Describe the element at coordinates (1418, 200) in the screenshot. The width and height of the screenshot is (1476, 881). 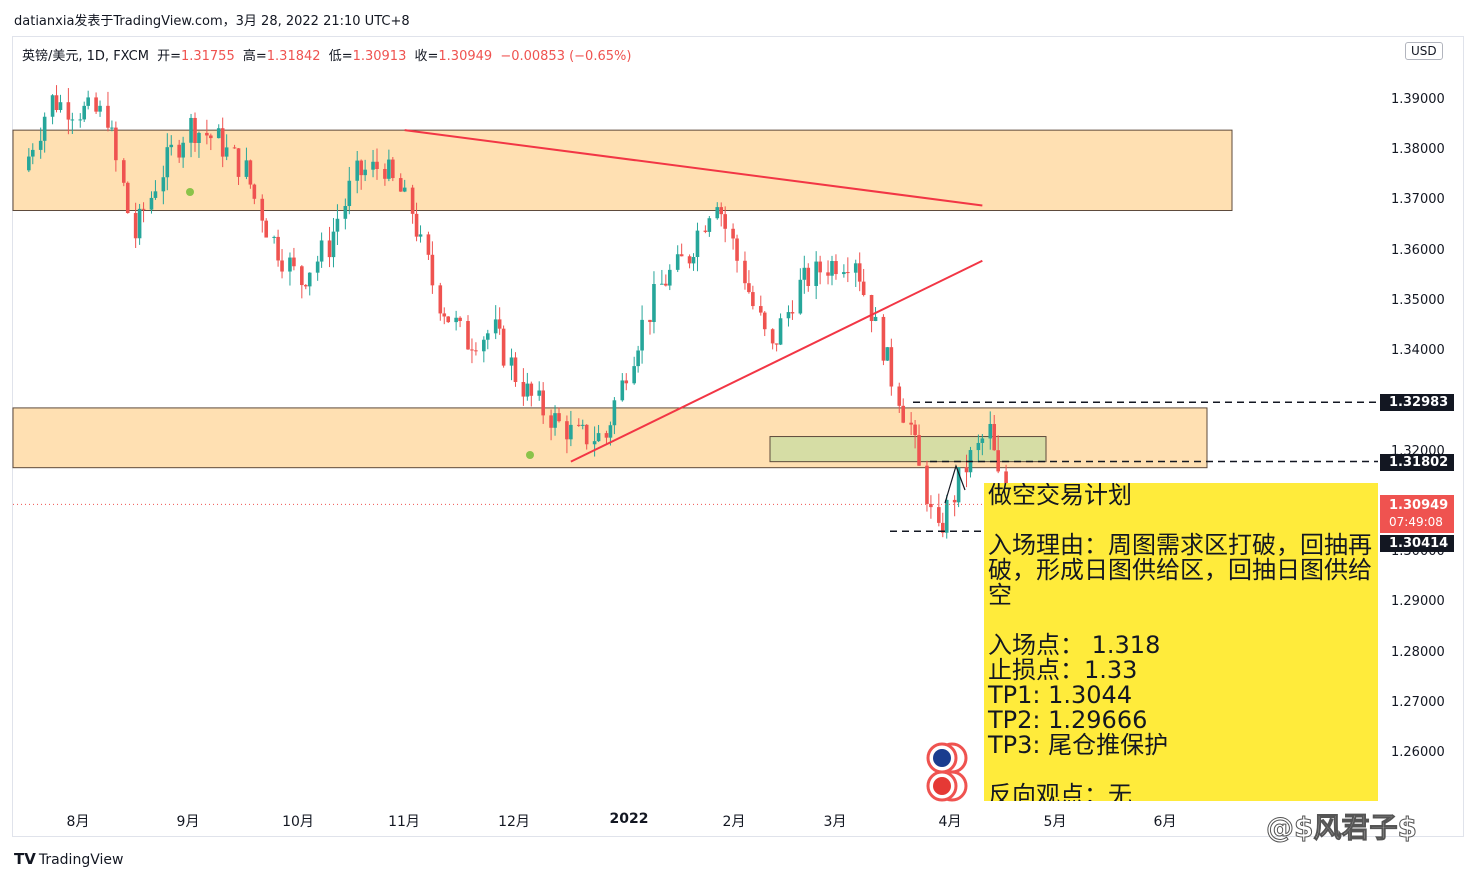
I see `y-tick-label: 1.37000` at that location.